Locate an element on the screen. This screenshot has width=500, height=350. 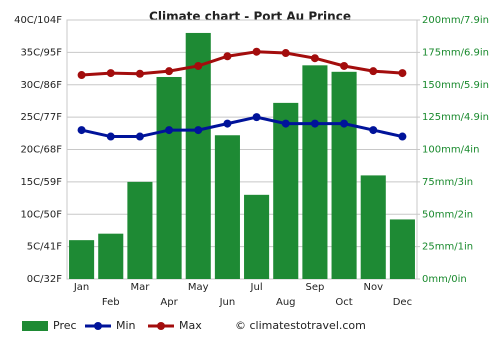
y2-tick-label: 150mm/5.9in is located at coordinates (455, 85).